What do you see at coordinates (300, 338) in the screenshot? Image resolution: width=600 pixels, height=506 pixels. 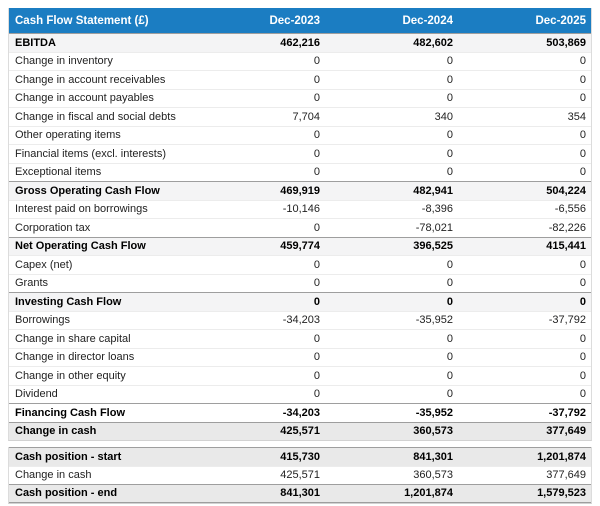 I see `table-row: Change in share capital 0 0 0` at bounding box center [300, 338].